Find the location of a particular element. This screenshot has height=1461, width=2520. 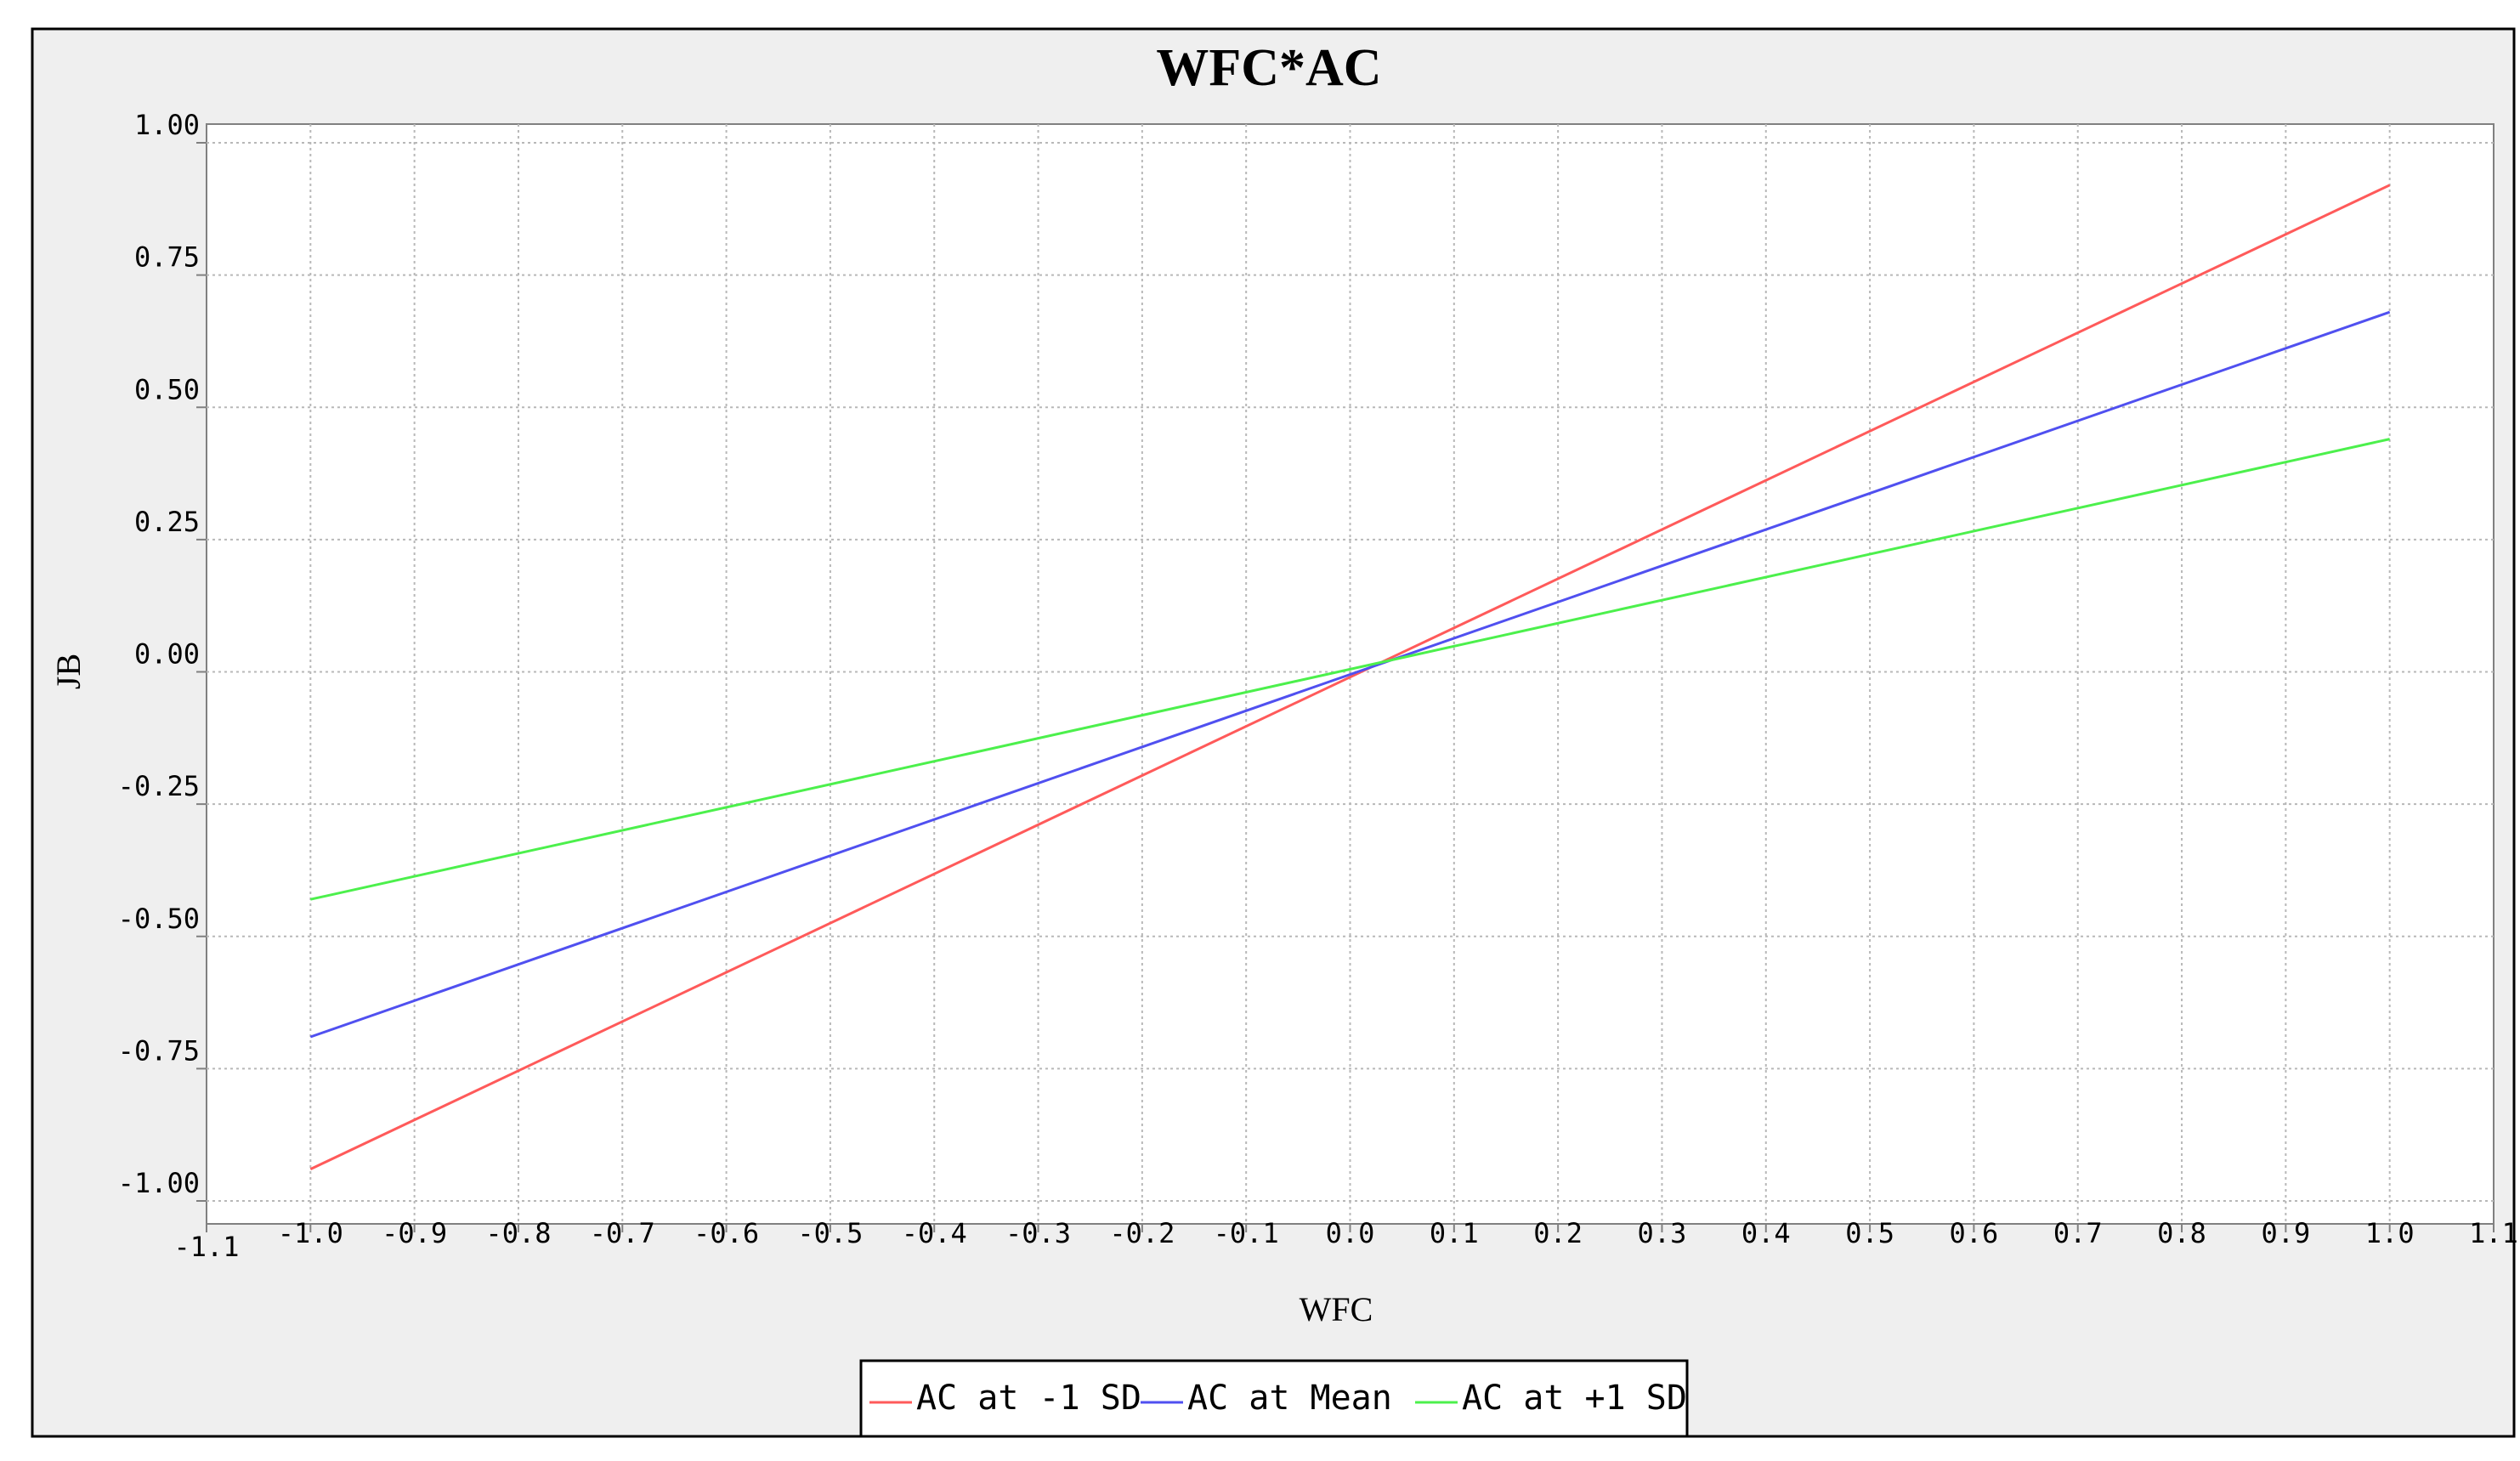

x-tick-label: 1.1 is located at coordinates (2493, 1233).